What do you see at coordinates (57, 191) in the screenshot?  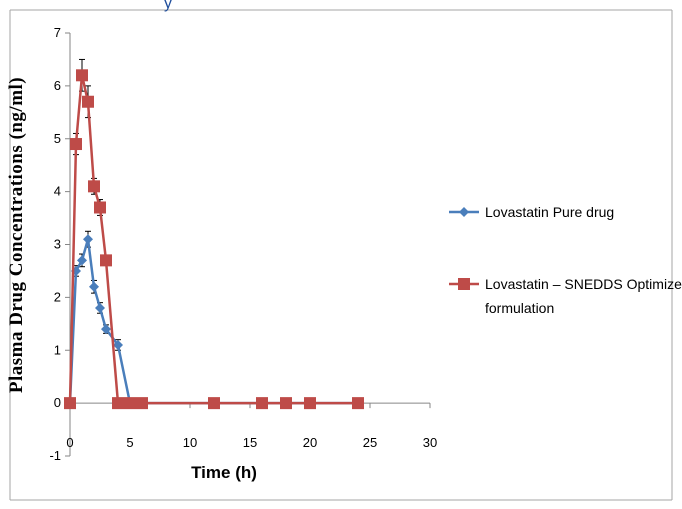 I see `y-tick-label: 4` at bounding box center [57, 191].